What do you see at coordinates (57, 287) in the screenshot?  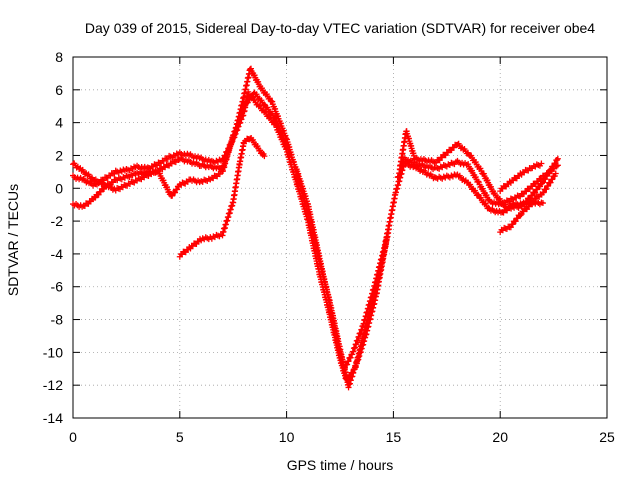 I see `y-tick-label: -6` at bounding box center [57, 287].